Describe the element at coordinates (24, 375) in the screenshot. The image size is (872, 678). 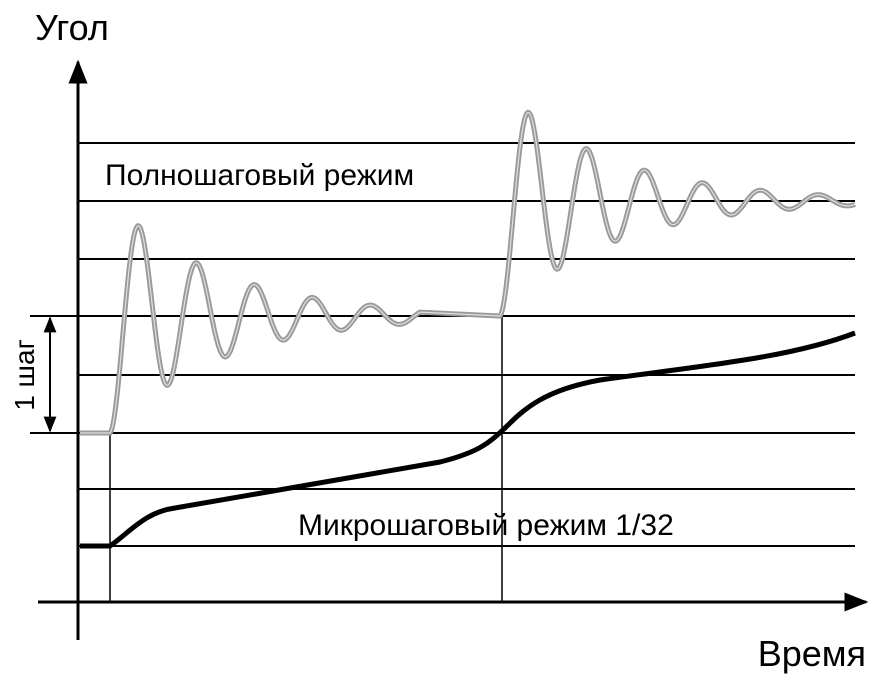
I see `step-label: 1 шаг` at that location.